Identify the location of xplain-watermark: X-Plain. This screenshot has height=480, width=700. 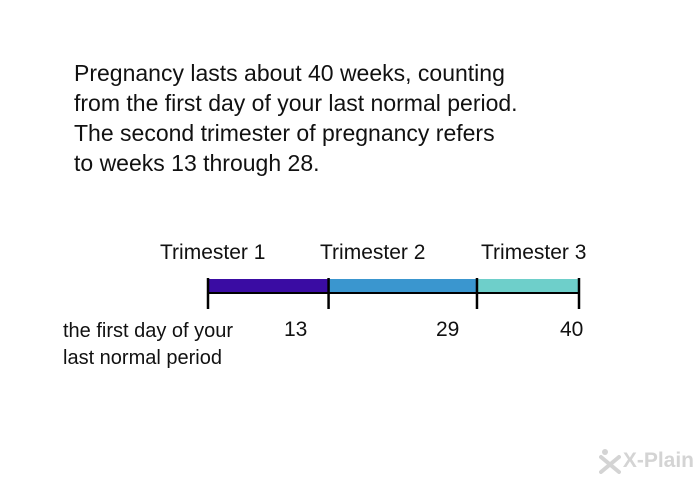
(646, 461).